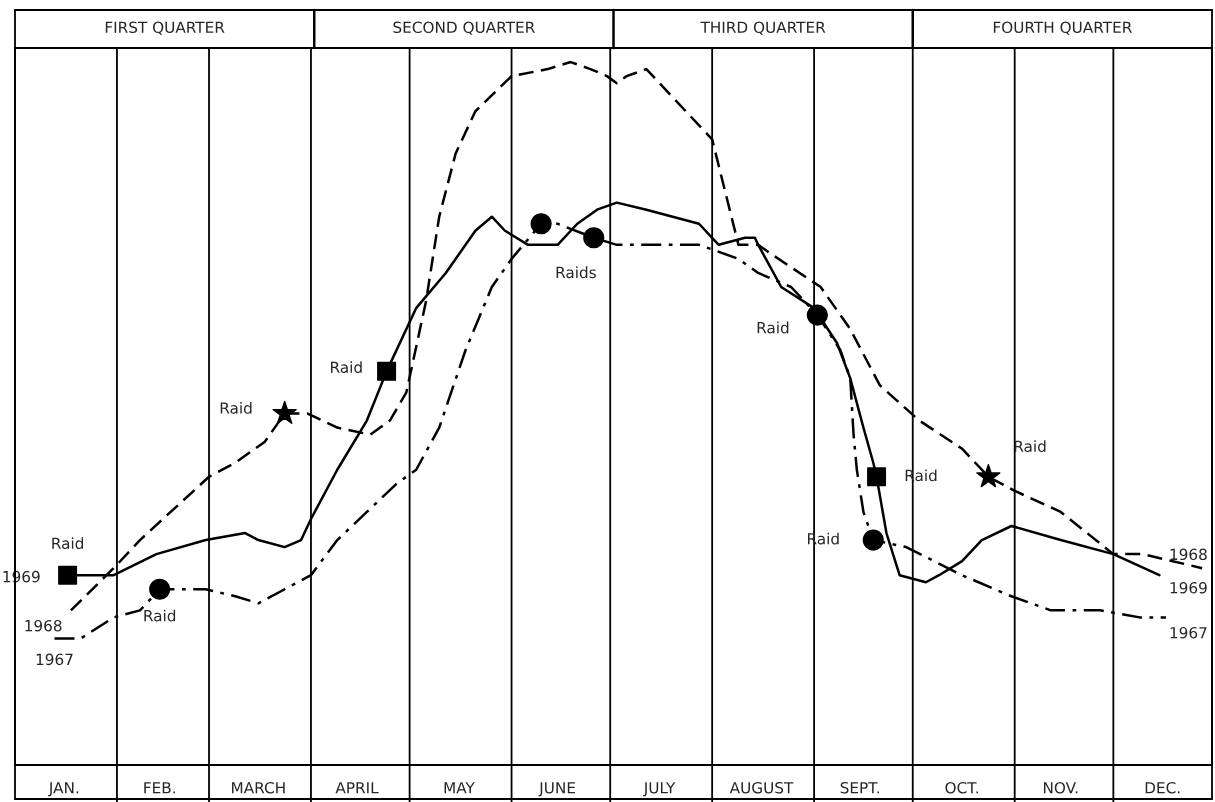 The image size is (1215, 802). Describe the element at coordinates (1188, 587) in the screenshot. I see `series-label: 1969` at that location.